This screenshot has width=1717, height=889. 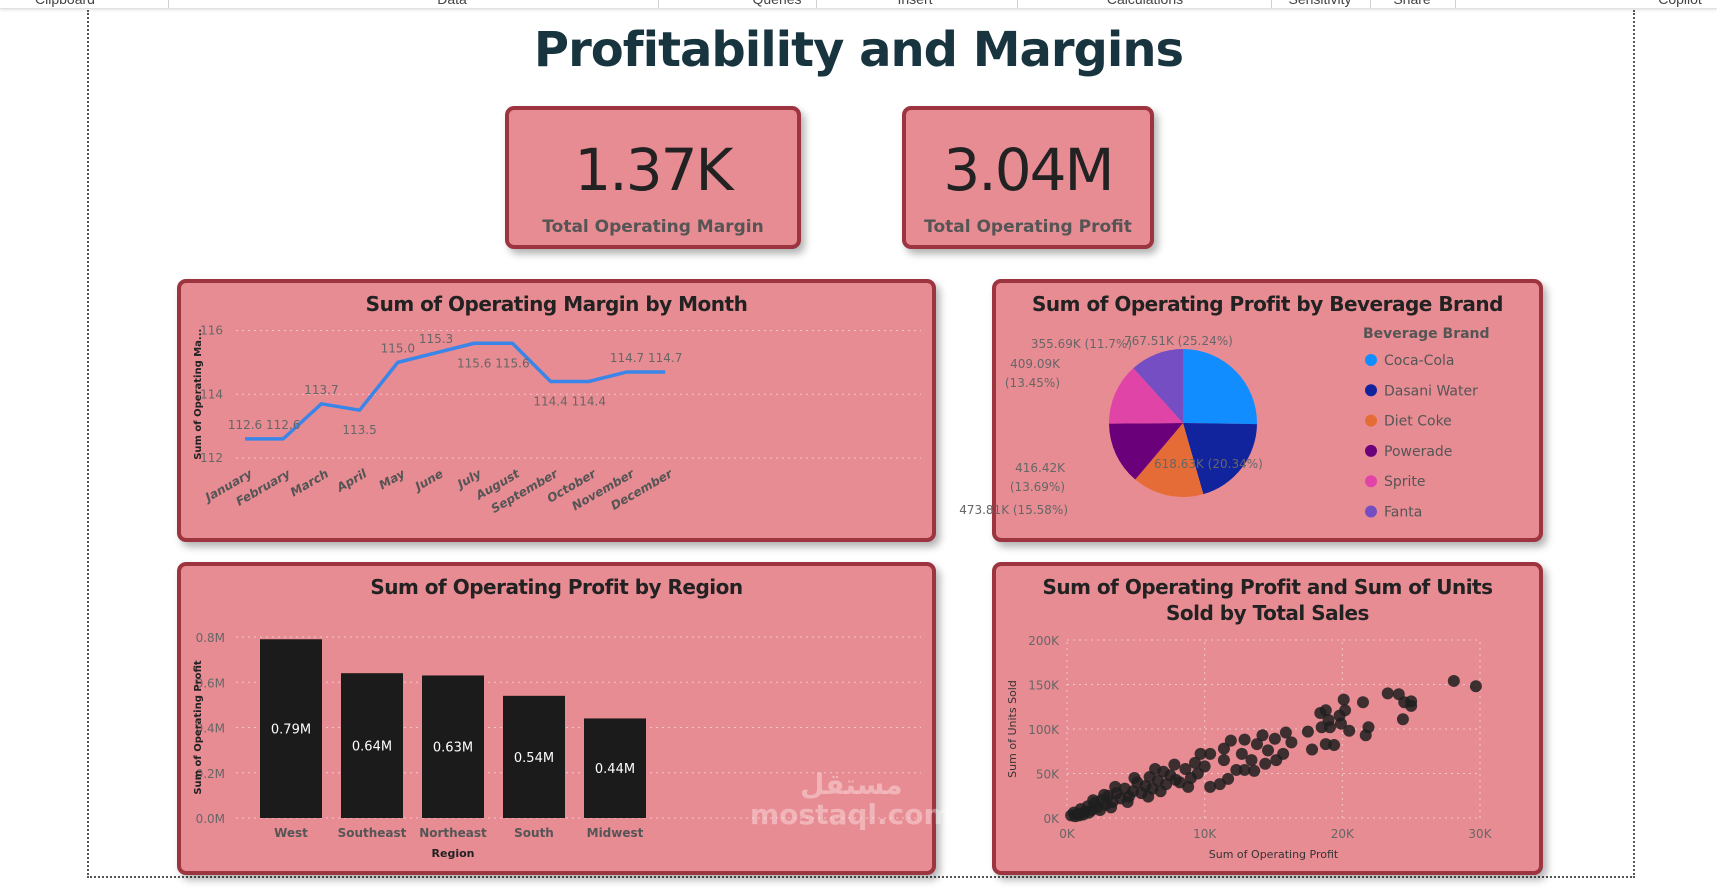 I want to click on y-tick-label: 50K, so click(x=1048, y=775).